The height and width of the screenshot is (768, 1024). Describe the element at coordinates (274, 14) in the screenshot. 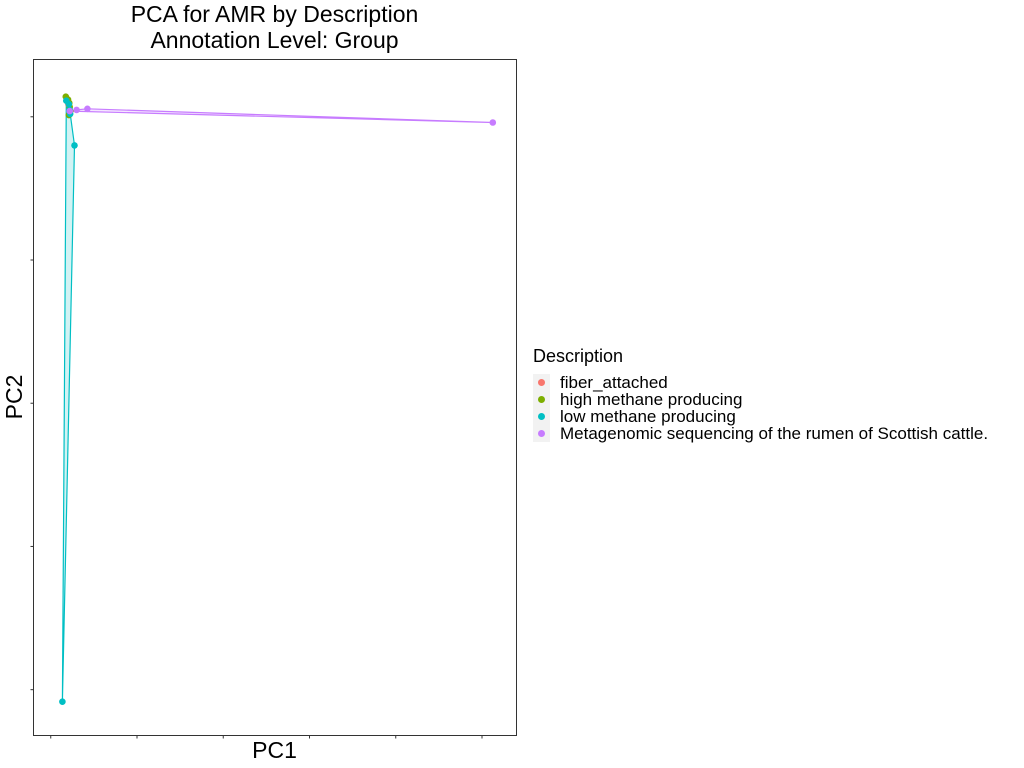

I see `chart-title: PCA for AMR by Description` at that location.